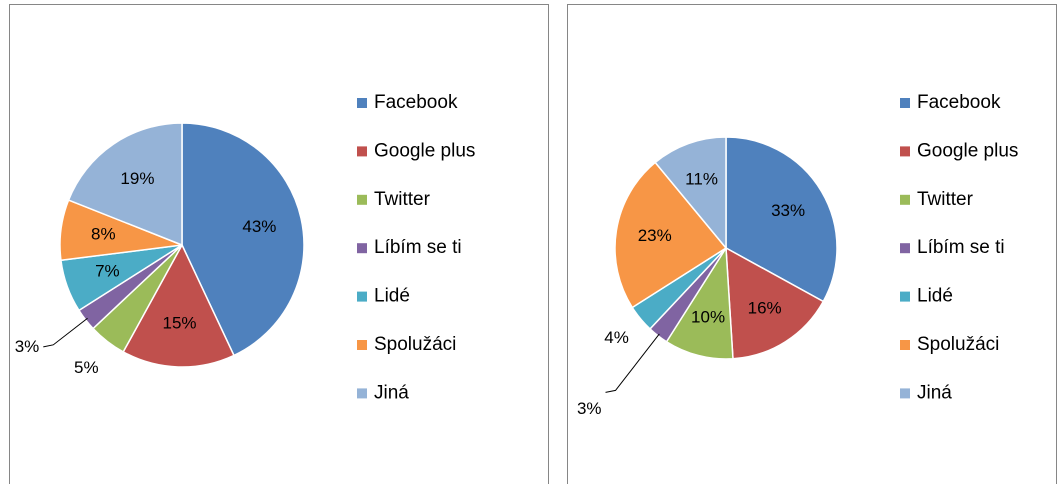 This screenshot has height=484, width=1064. What do you see at coordinates (107, 270) in the screenshot?
I see `data-label: 7%` at bounding box center [107, 270].